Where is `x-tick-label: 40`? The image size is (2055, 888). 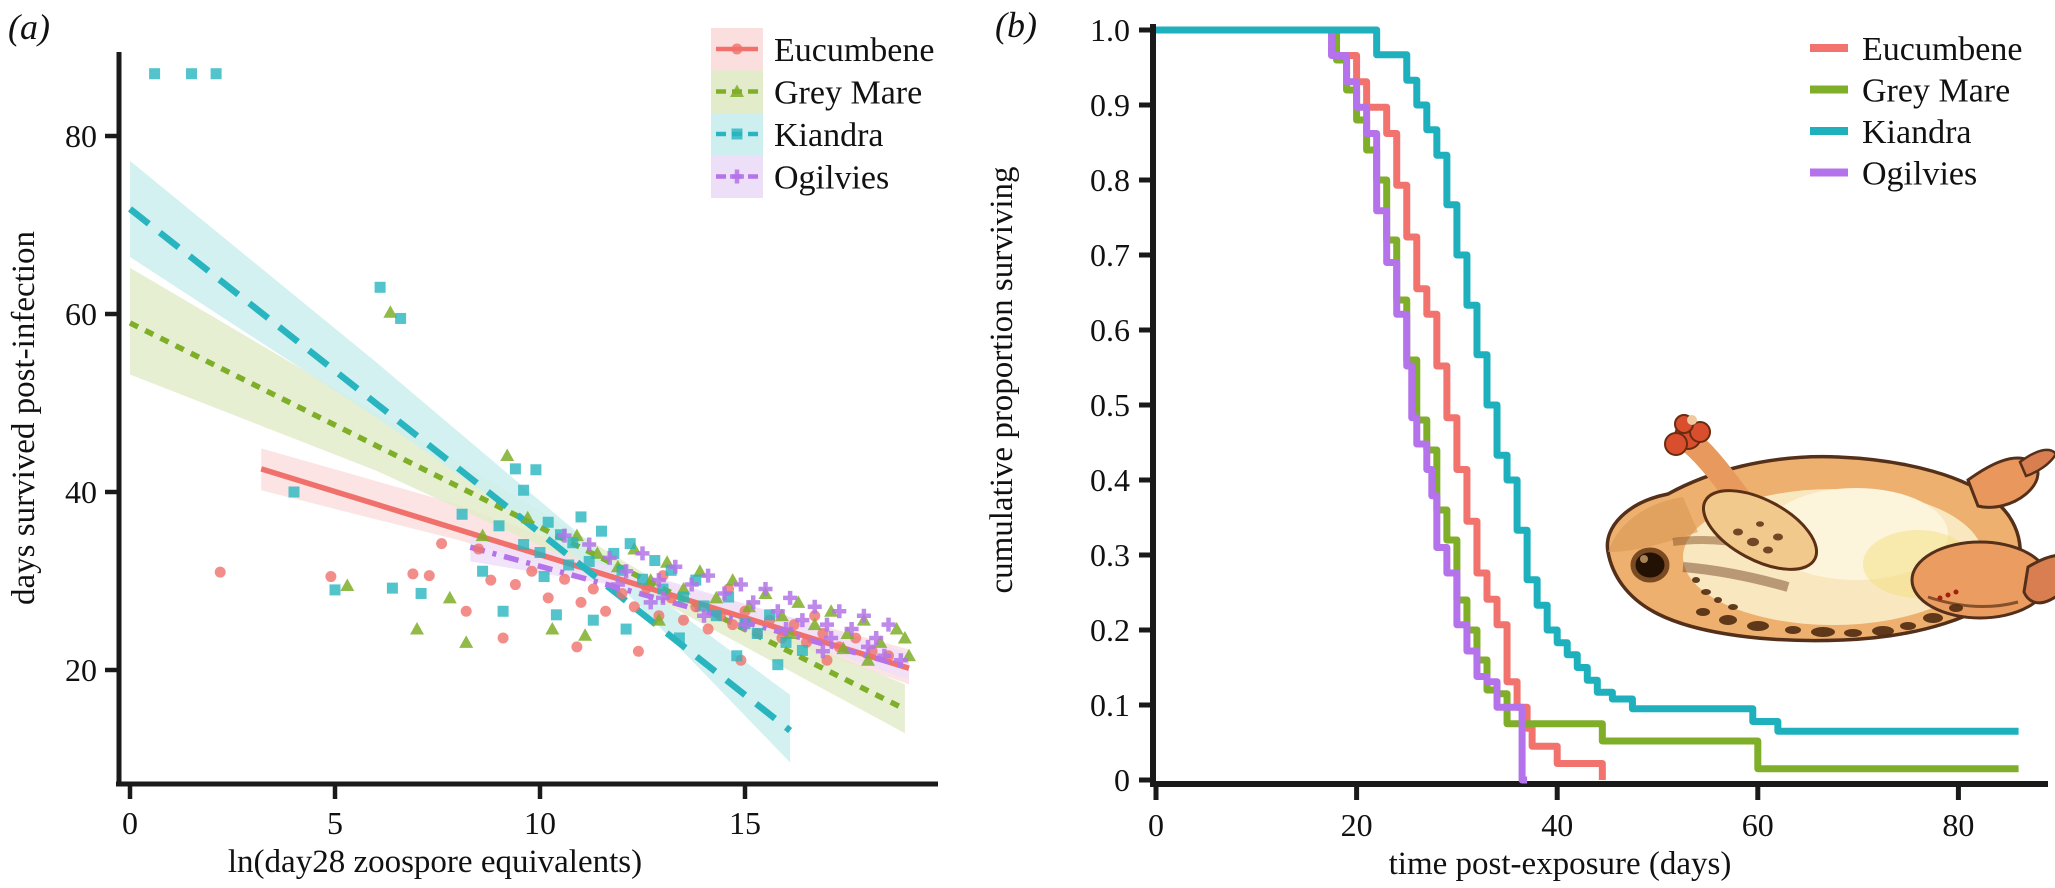 x-tick-label: 40 is located at coordinates (1557, 825).